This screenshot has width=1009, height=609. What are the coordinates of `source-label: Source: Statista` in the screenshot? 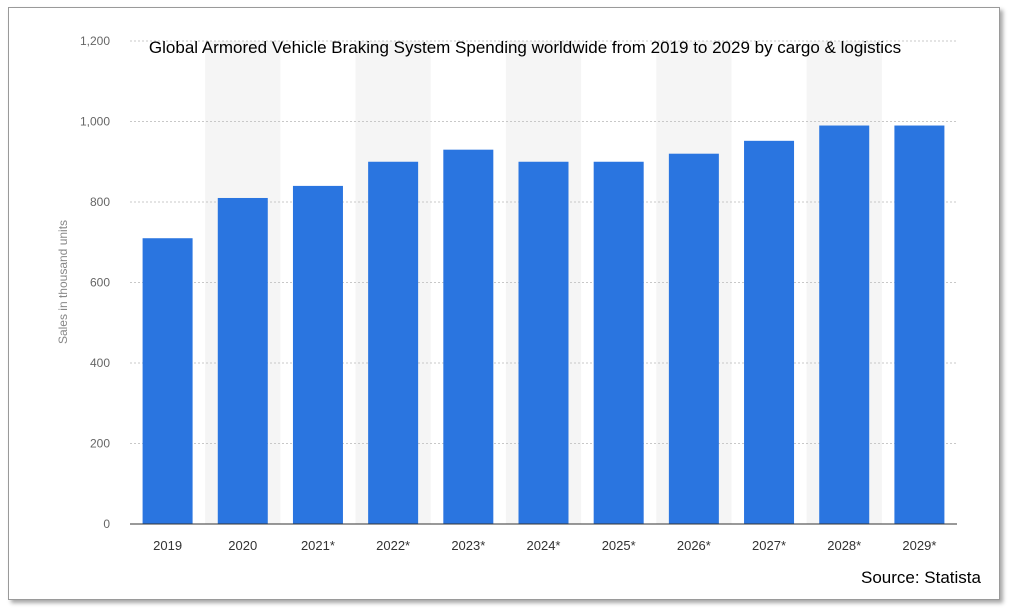 It's located at (921, 577).